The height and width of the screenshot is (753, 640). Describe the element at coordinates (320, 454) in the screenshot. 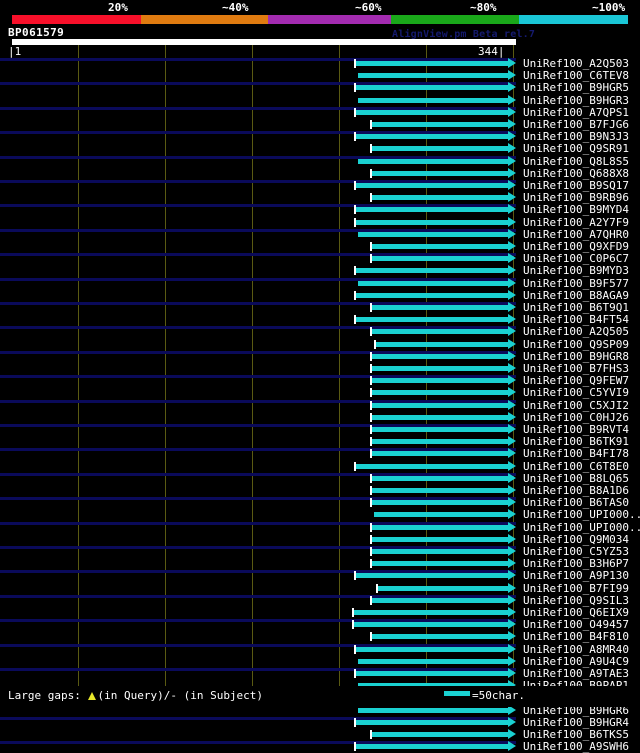

I see `alignment-row: UniRef100_B4FI78` at that location.